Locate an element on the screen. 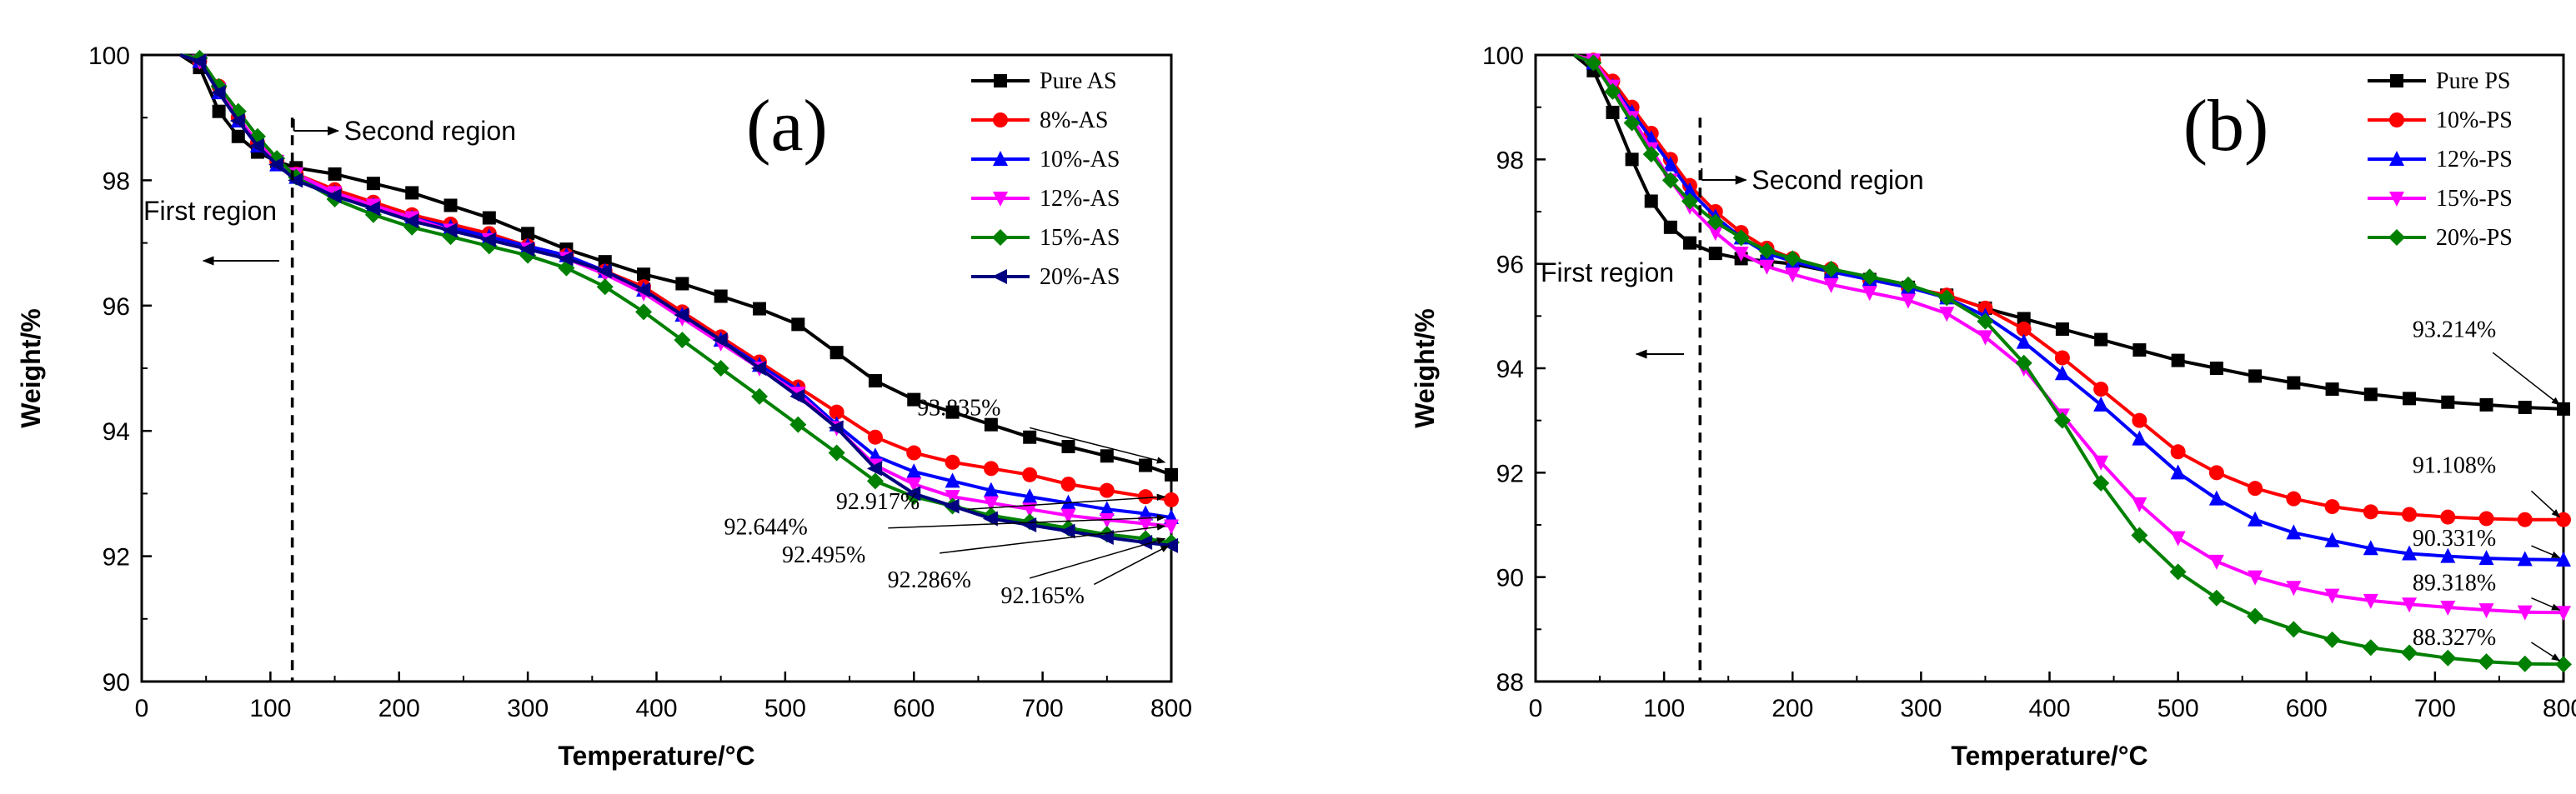  legend-item: 20%-PS is located at coordinates (2440, 238).